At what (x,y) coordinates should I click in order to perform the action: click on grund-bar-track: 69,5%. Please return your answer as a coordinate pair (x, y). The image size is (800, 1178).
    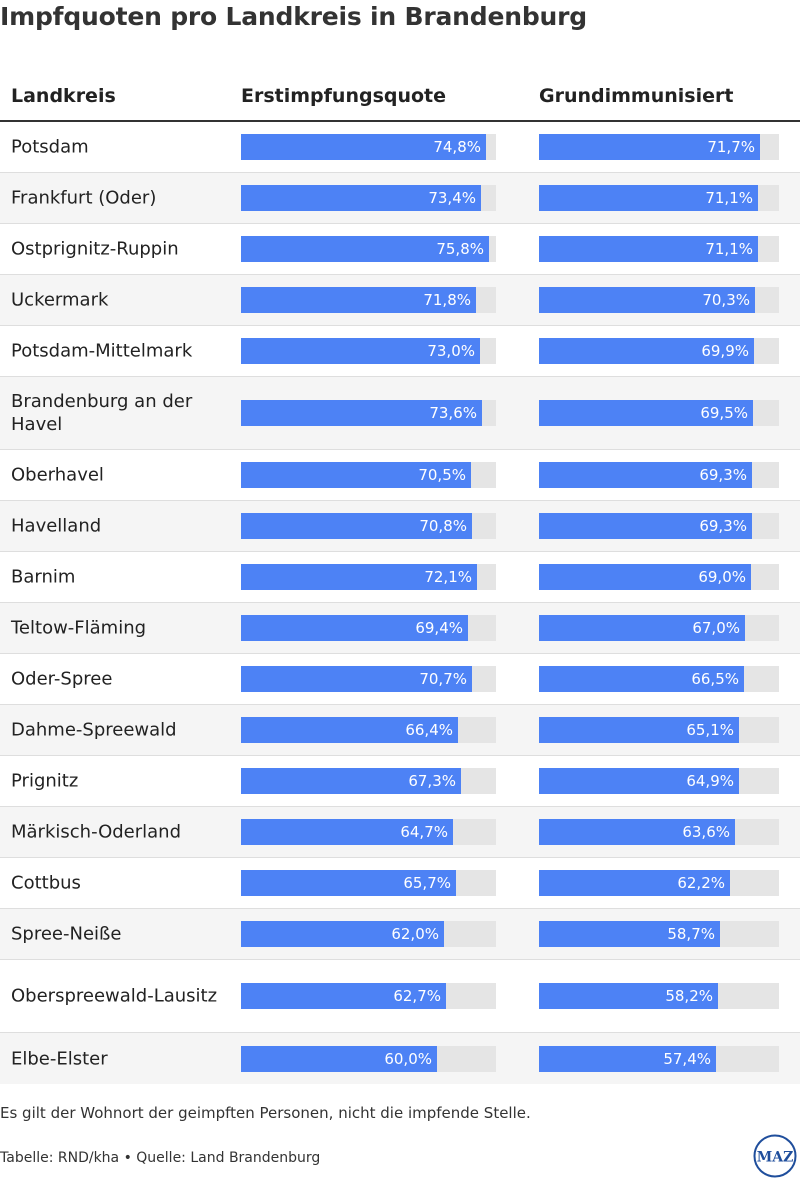
    Looking at the image, I should click on (659, 413).